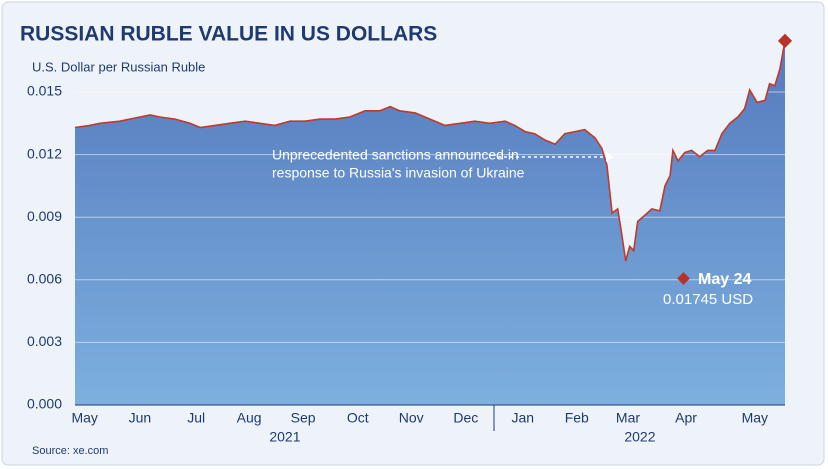 This screenshot has height=469, width=828. What do you see at coordinates (44, 404) in the screenshot?
I see `y-tick-label: 0.000` at bounding box center [44, 404].